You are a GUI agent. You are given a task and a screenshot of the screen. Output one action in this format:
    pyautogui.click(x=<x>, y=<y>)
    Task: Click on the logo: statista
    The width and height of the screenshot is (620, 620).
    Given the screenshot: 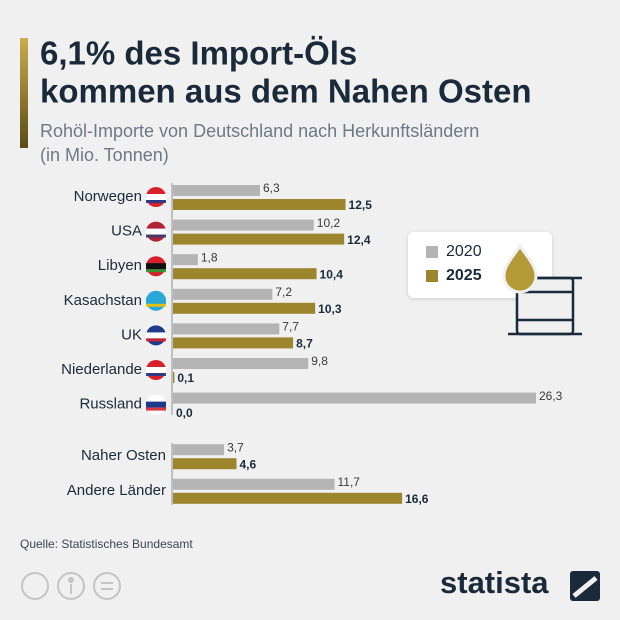 What is the action you would take?
    pyautogui.click(x=494, y=582)
    